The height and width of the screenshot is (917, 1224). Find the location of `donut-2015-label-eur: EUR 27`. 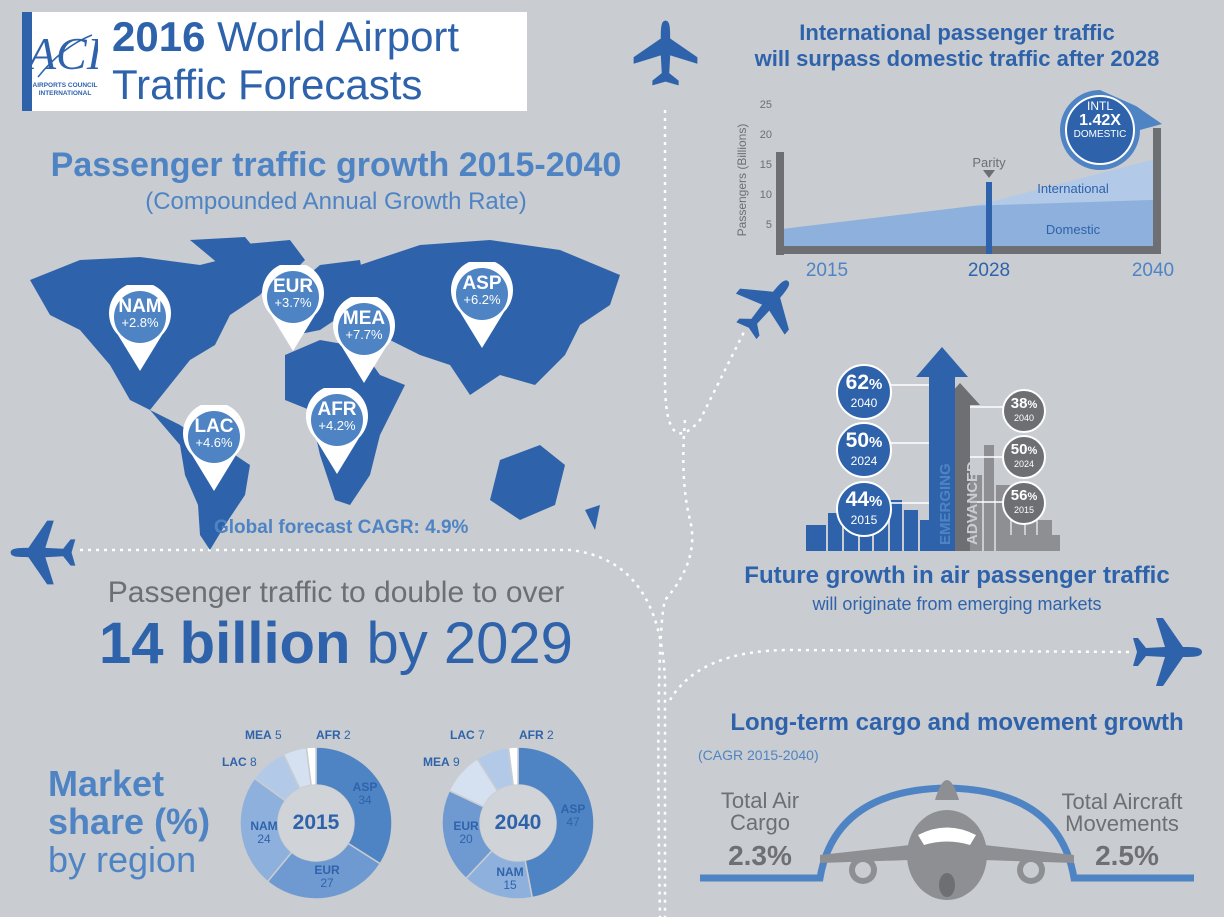

donut-2015-label-eur: EUR 27 is located at coordinates (327, 876).